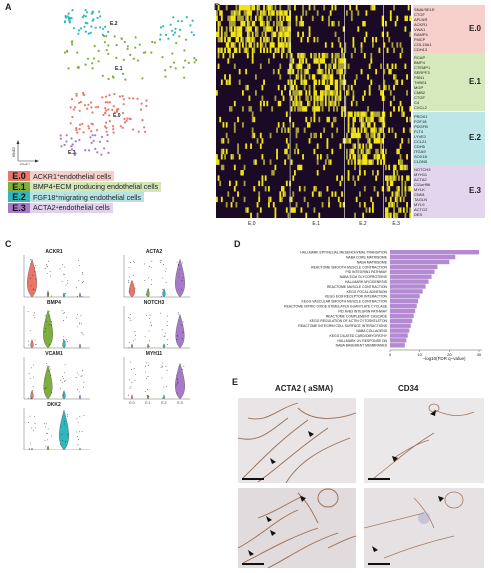 The height and width of the screenshot is (573, 491). What do you see at coordinates (80, 397) in the screenshot?
I see `violin-shape` at bounding box center [80, 397].